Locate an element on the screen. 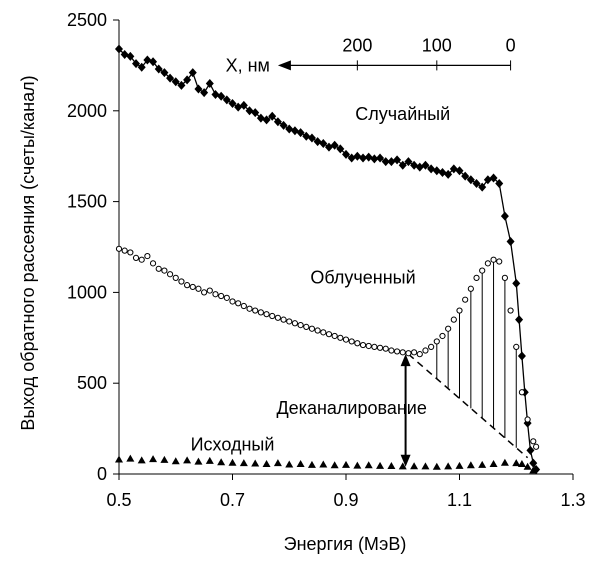  y-tick-label: 1500 is located at coordinates (87, 202).